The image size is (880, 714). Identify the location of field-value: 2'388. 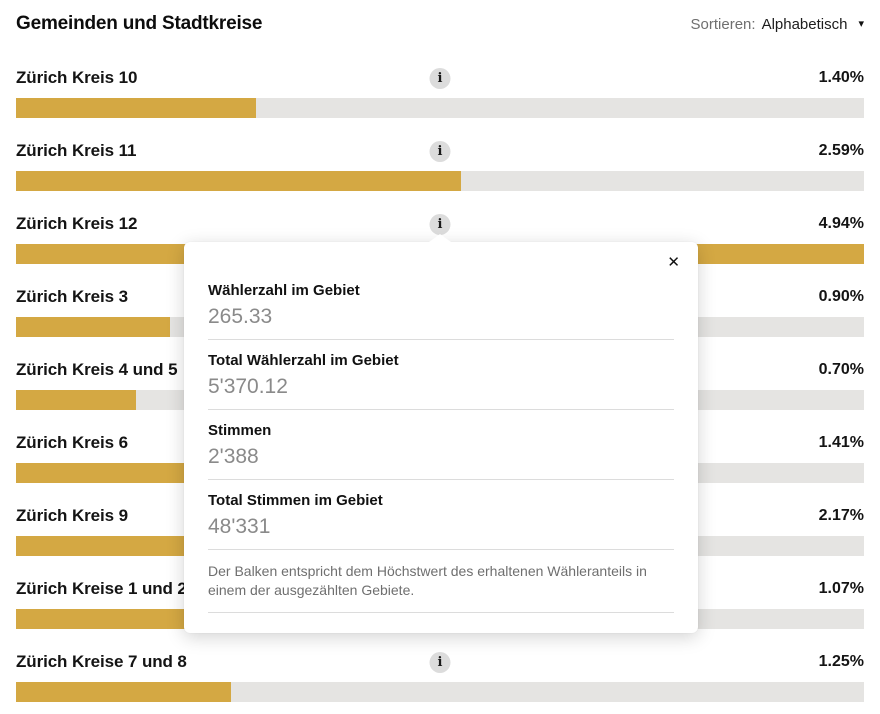
(233, 456).